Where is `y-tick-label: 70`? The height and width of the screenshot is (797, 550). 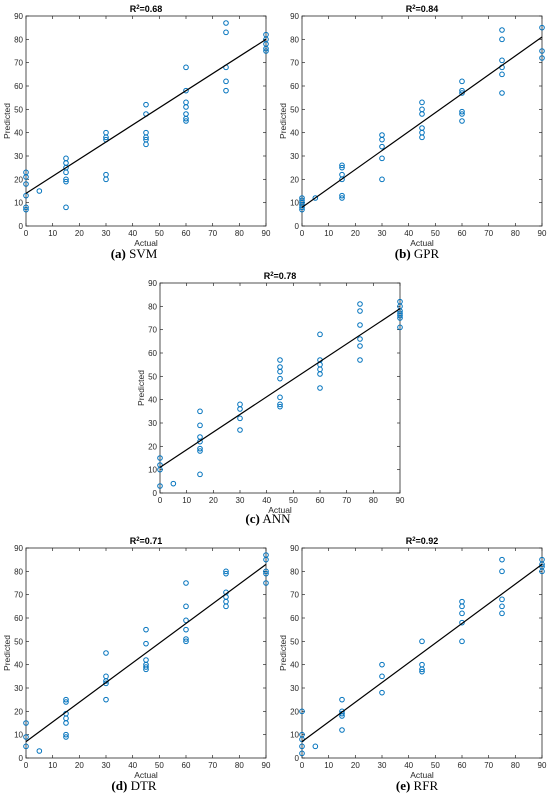 y-tick-label: 70 is located at coordinates (152, 330).